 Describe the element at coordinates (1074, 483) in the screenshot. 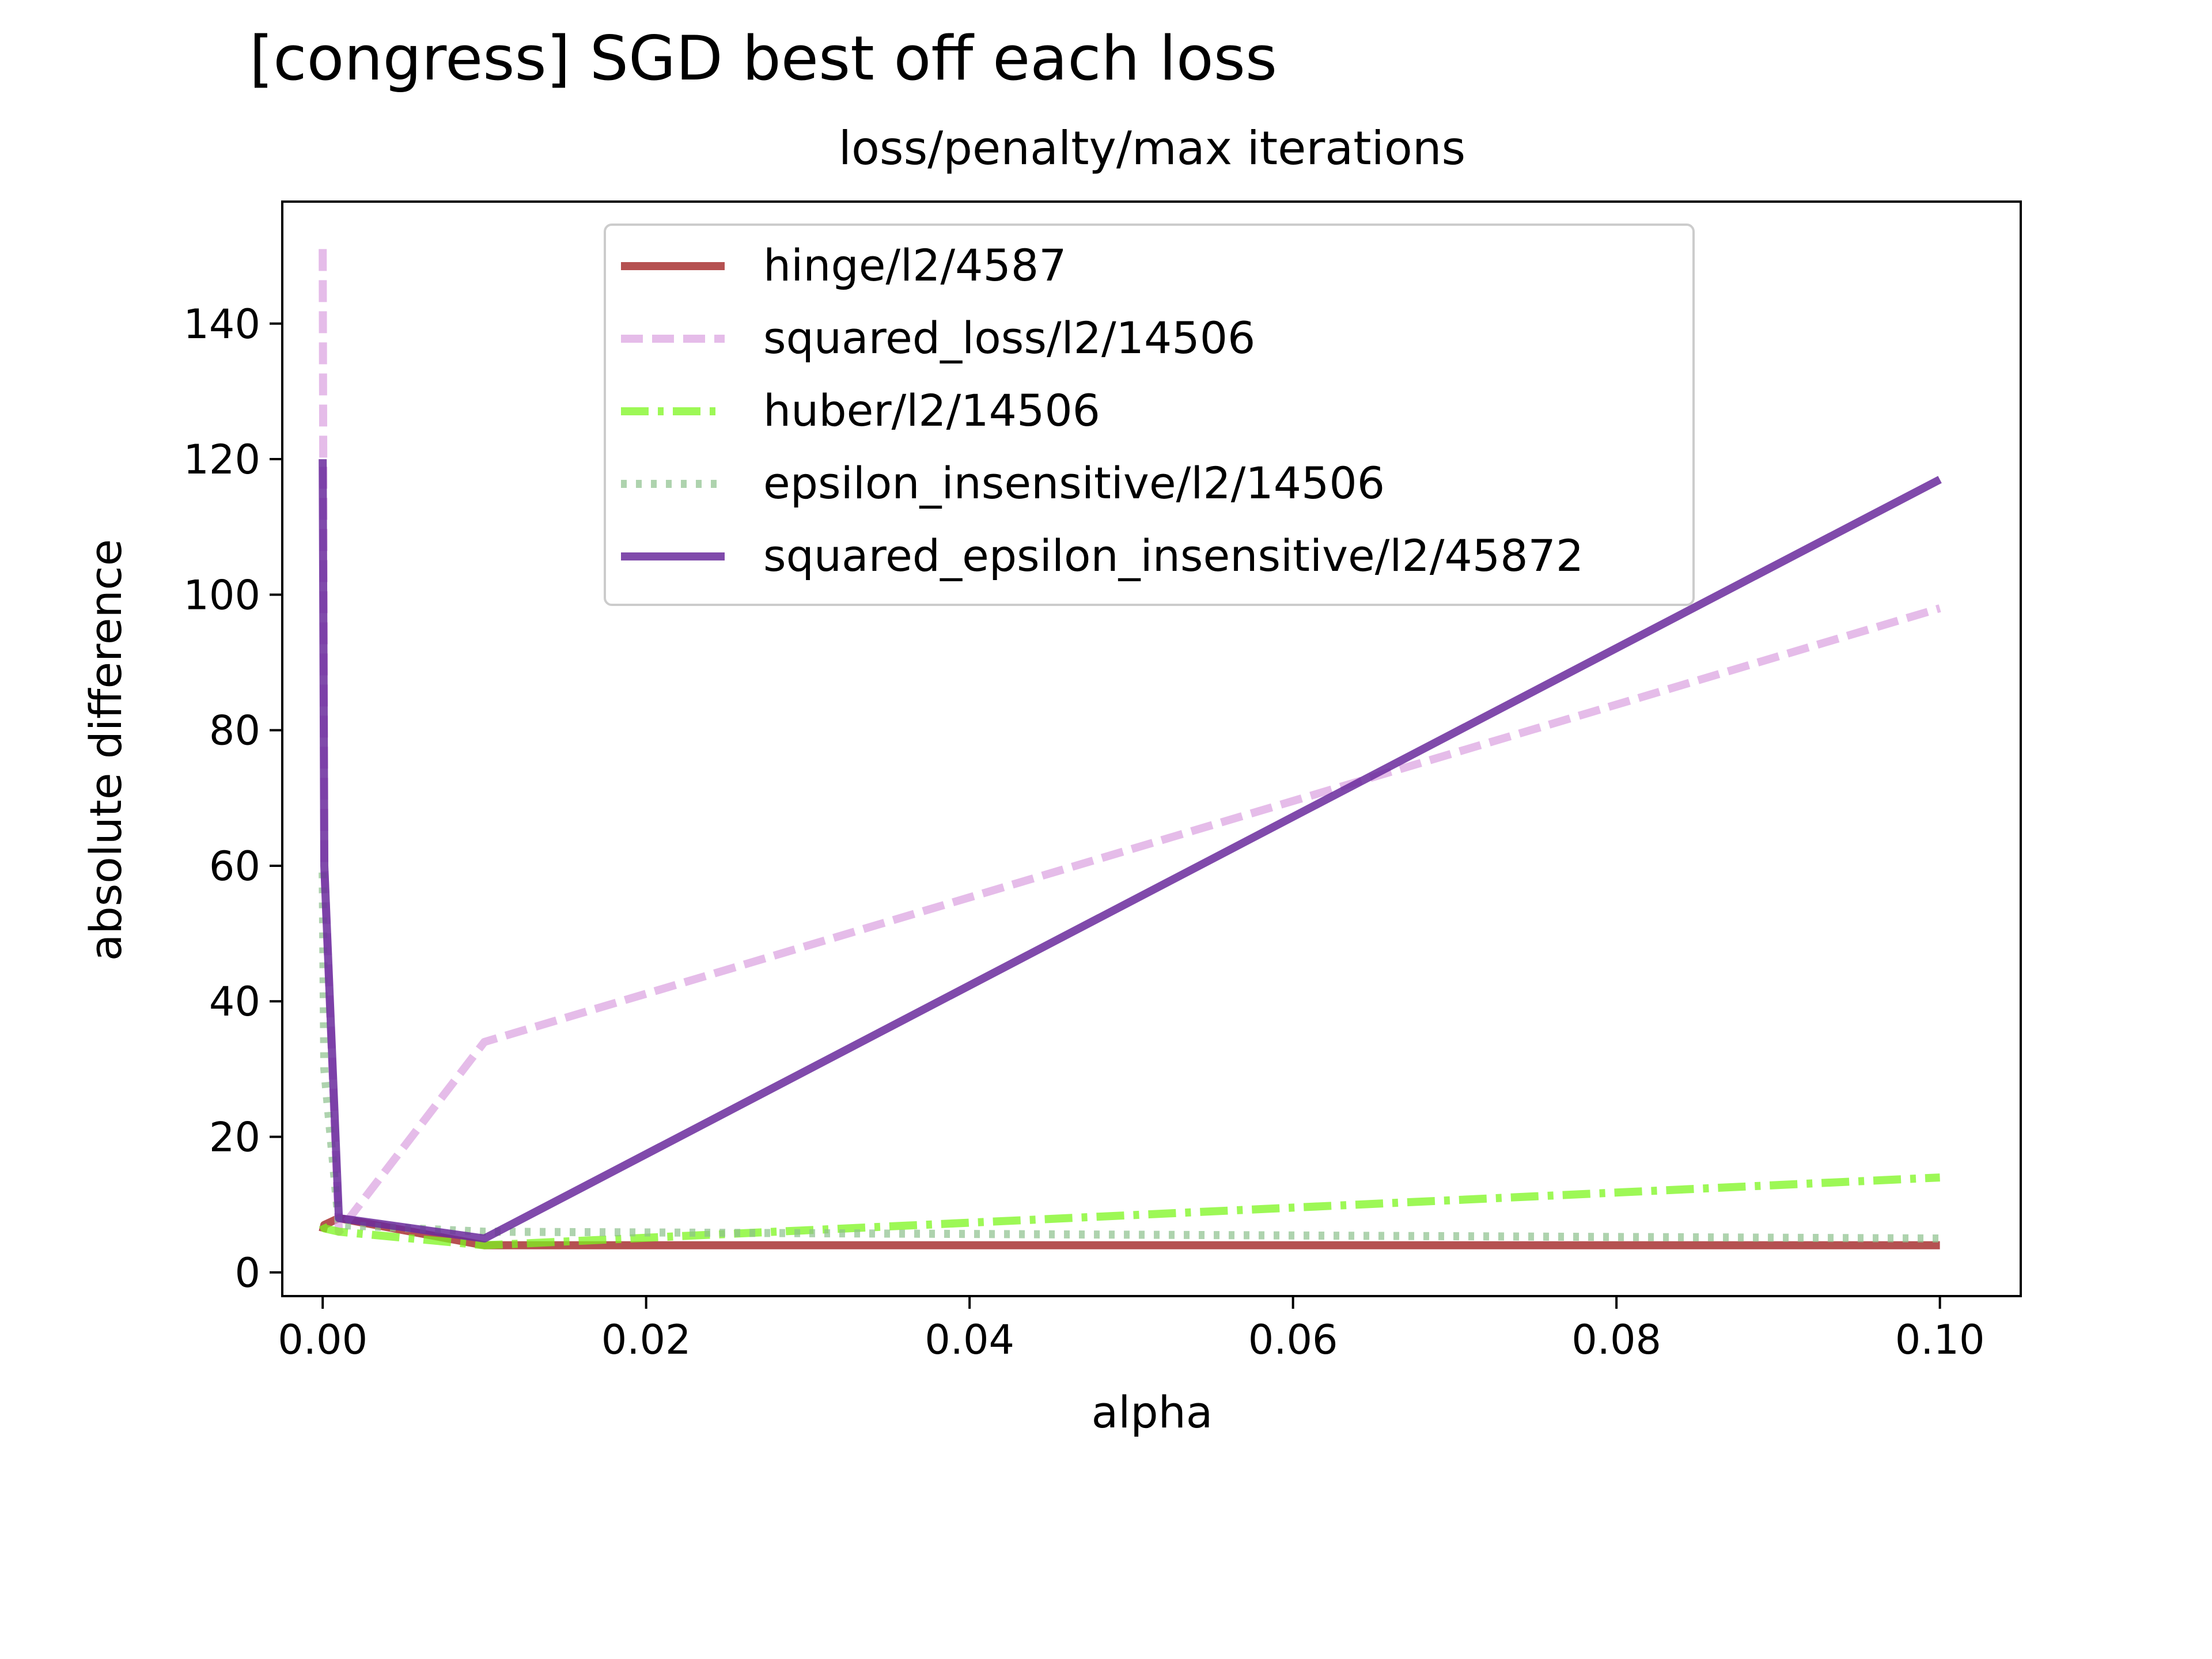

I see `legend-label-3: epsilon_insensitive/l2/14506` at that location.